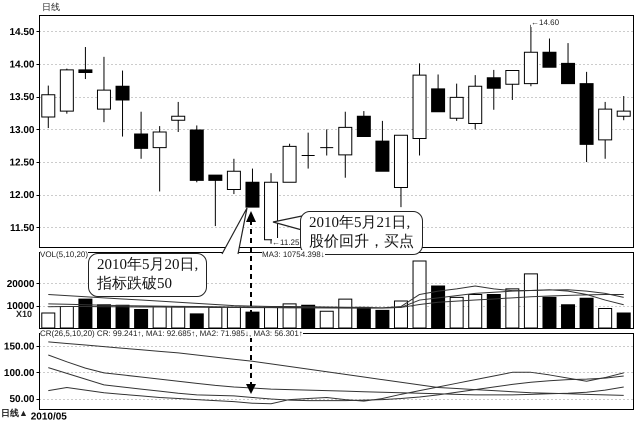 The height and width of the screenshot is (440, 635). I want to click on chart-title: 日线, so click(51, 7).